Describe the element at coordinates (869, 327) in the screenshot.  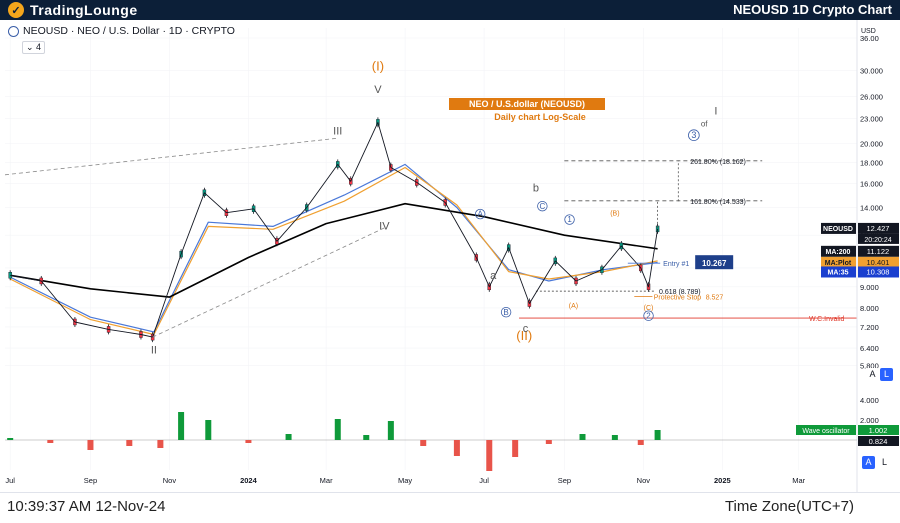
I see `y-tick-label: 7.200` at that location.